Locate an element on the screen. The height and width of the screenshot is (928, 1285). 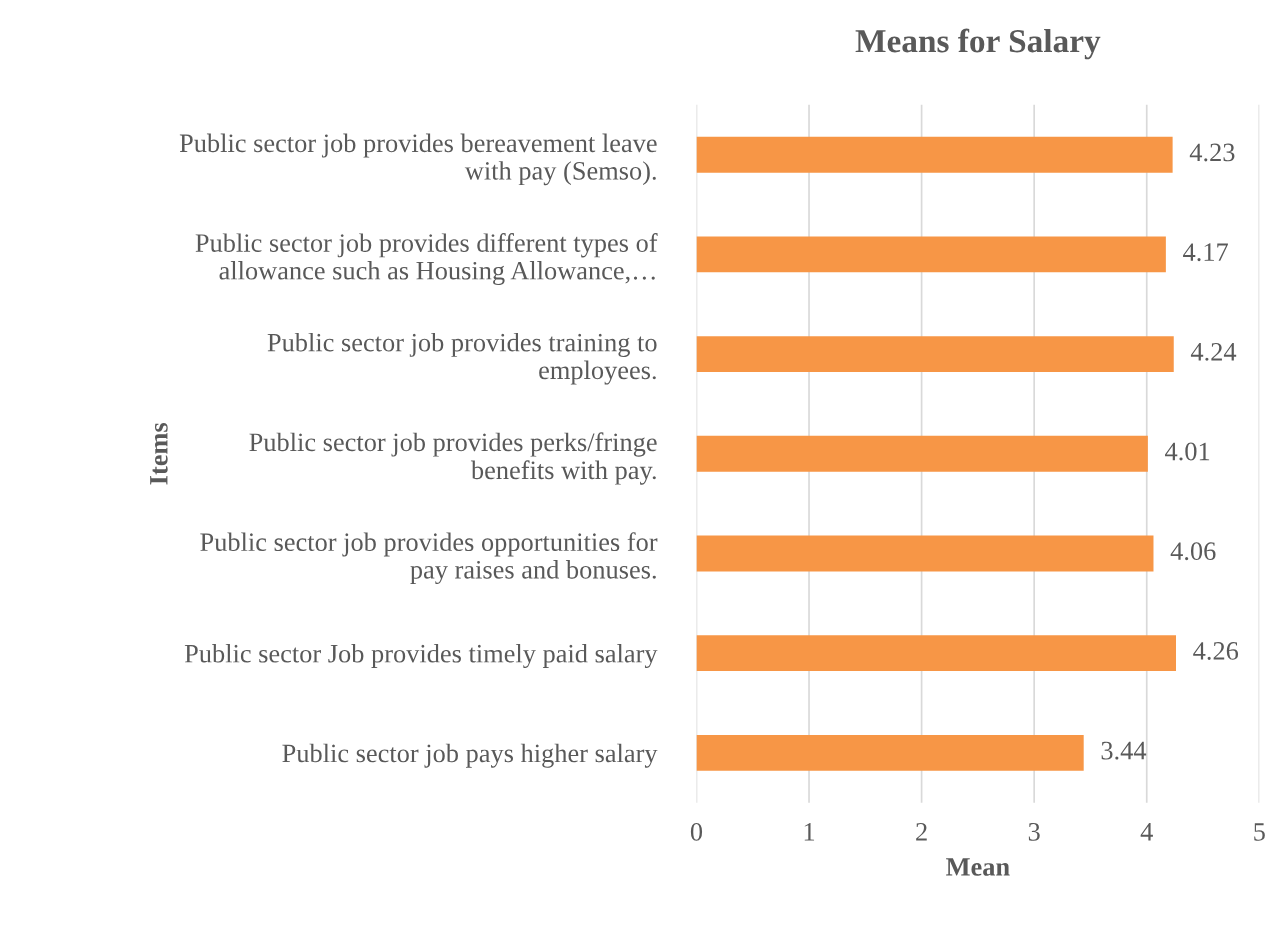
data-label: 4.26 is located at coordinates (1216, 651).